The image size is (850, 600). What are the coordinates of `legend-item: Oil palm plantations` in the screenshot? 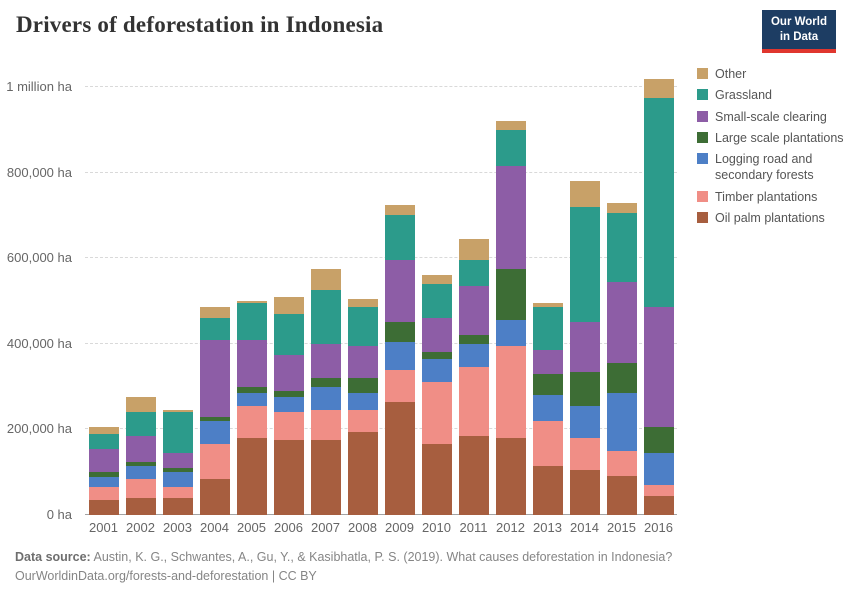 It's located at (772, 218).